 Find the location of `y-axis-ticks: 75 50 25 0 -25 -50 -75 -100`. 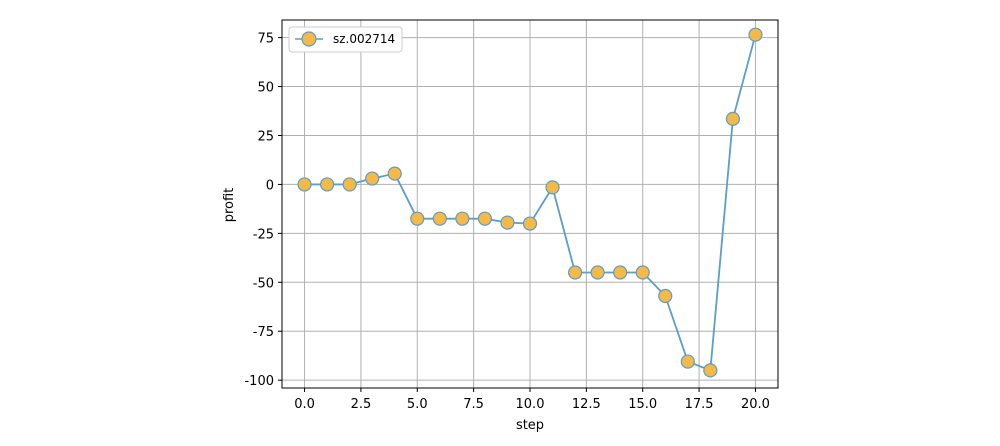

y-axis-ticks: 75 50 25 0 -25 -50 -75 -100 is located at coordinates (263, 210).